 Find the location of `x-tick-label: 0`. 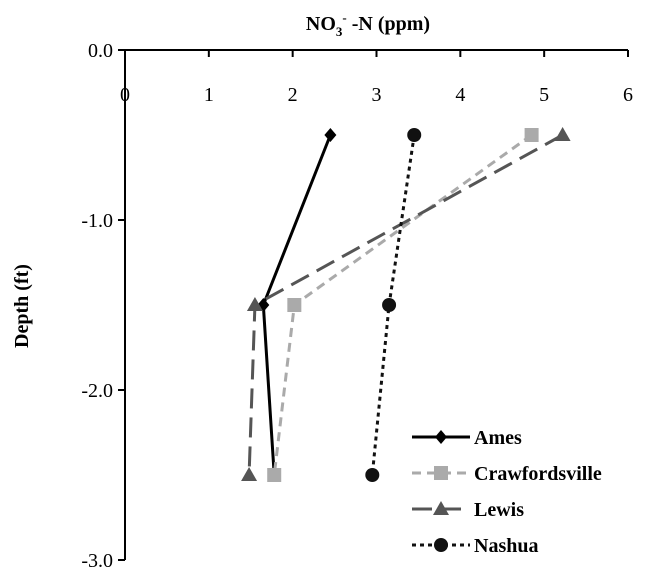

x-tick-label: 0 is located at coordinates (125, 95).